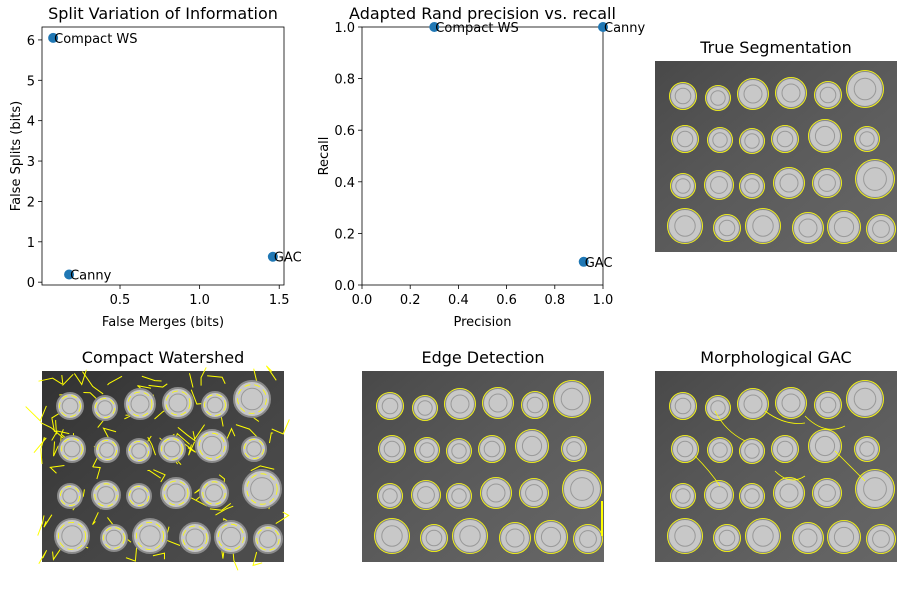 Image resolution: width=900 pixels, height=600 pixels. I want to click on x-tick-label: 0.8, so click(554, 300).